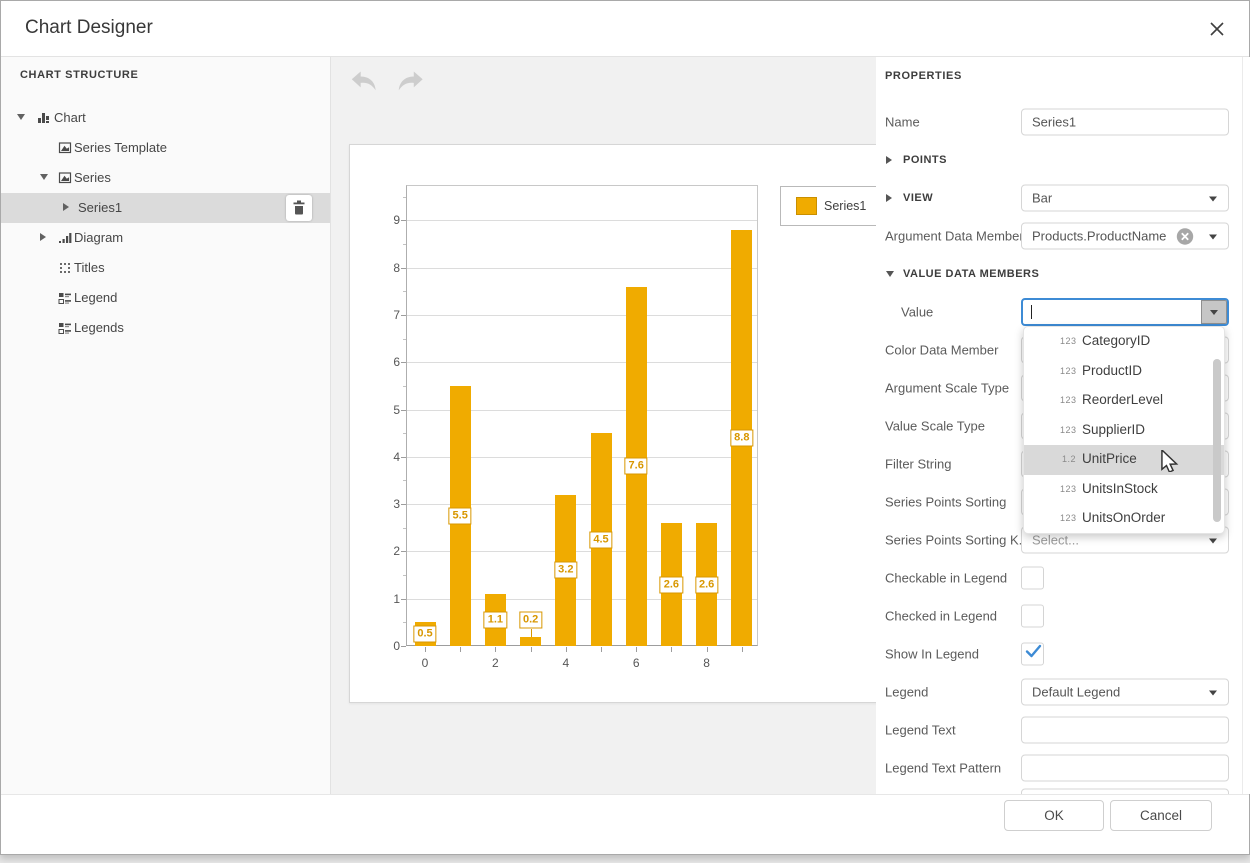 The width and height of the screenshot is (1250, 863). What do you see at coordinates (396, 409) in the screenshot?
I see `y-axis-tick-label: 5` at bounding box center [396, 409].